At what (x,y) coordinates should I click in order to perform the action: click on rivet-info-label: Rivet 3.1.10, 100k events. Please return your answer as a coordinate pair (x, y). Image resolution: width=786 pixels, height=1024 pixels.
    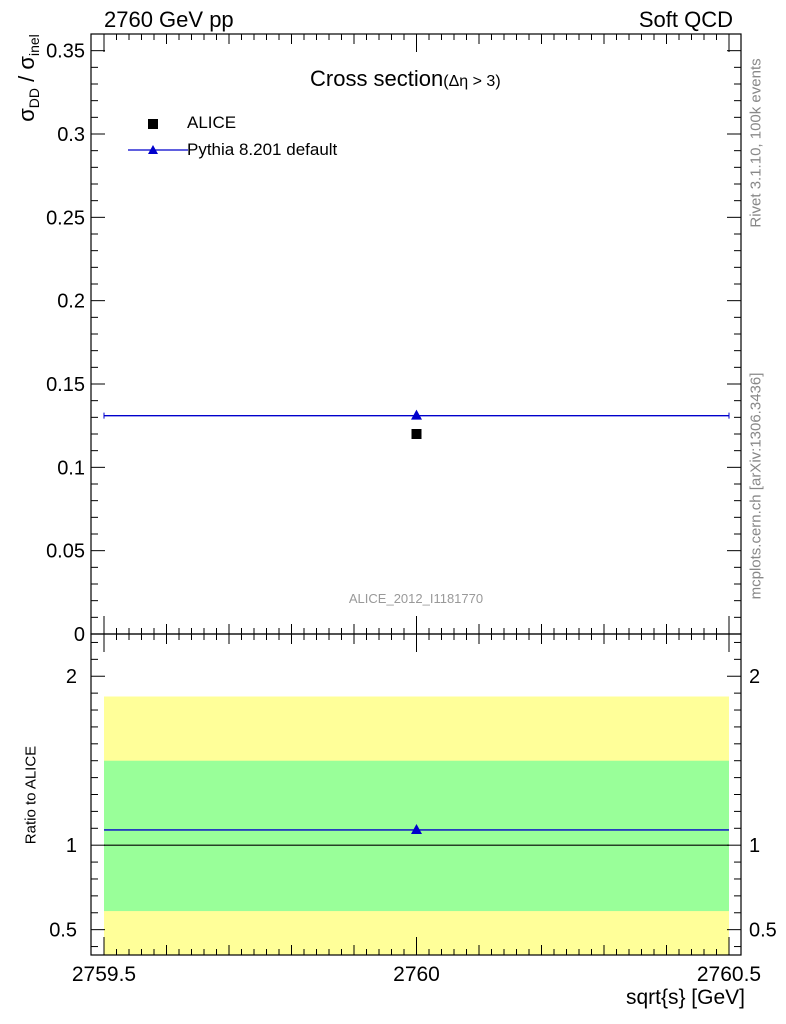
    Looking at the image, I should click on (756, 143).